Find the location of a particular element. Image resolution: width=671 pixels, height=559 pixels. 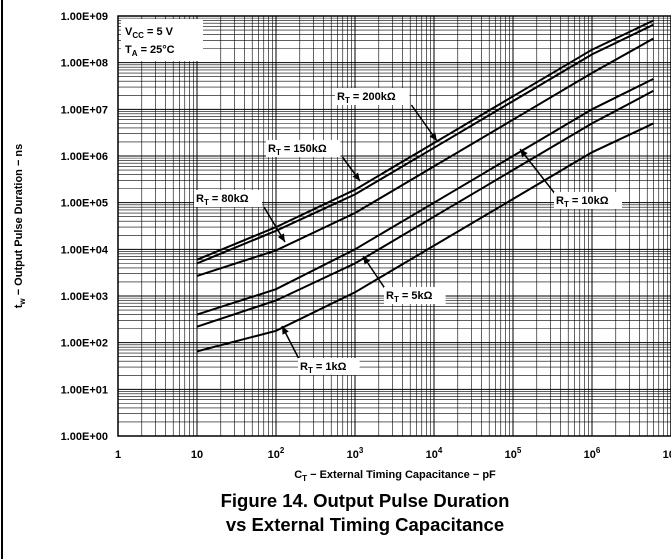

y-tick-label: 1.00E+06 is located at coordinates (84, 157).